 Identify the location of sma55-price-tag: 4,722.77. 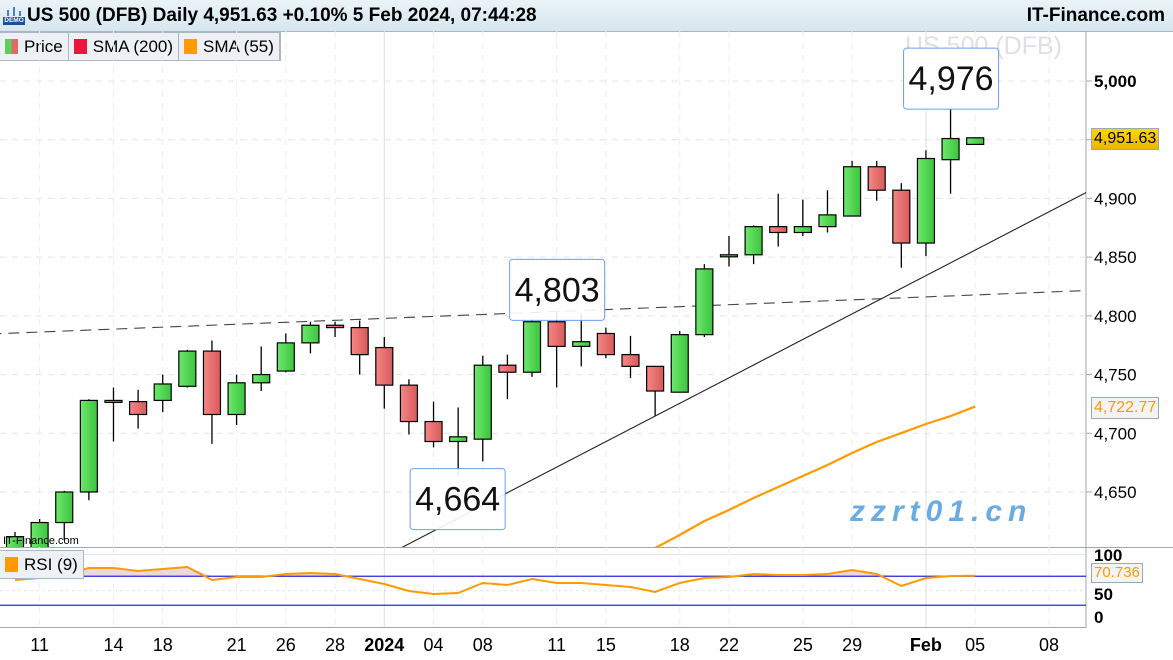
(1125, 408).